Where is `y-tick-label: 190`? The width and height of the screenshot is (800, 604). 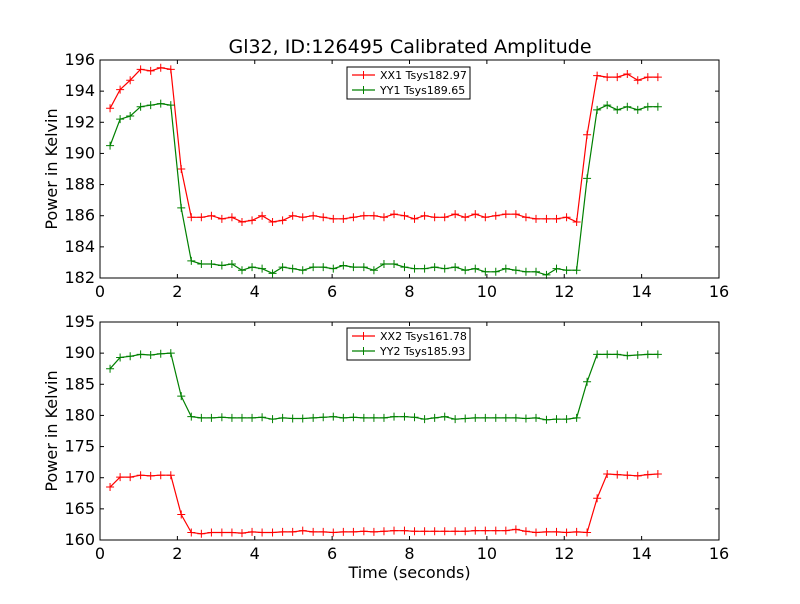 y-tick-label: 190 is located at coordinates (79, 152).